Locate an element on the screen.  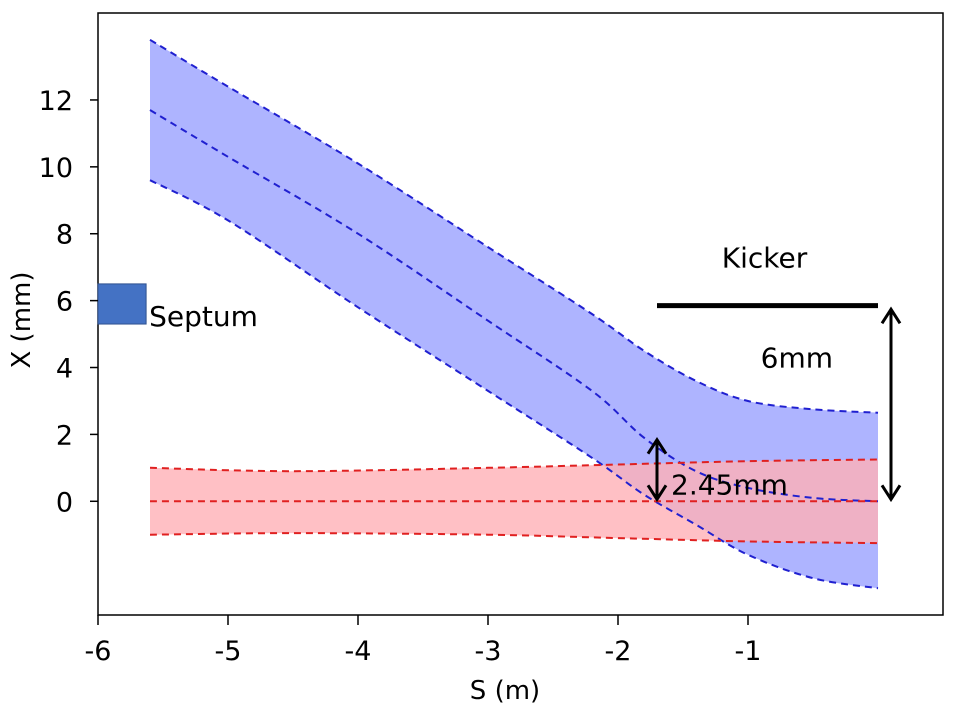
arrow-2-45mm-head-top is located at coordinates (657, 445).